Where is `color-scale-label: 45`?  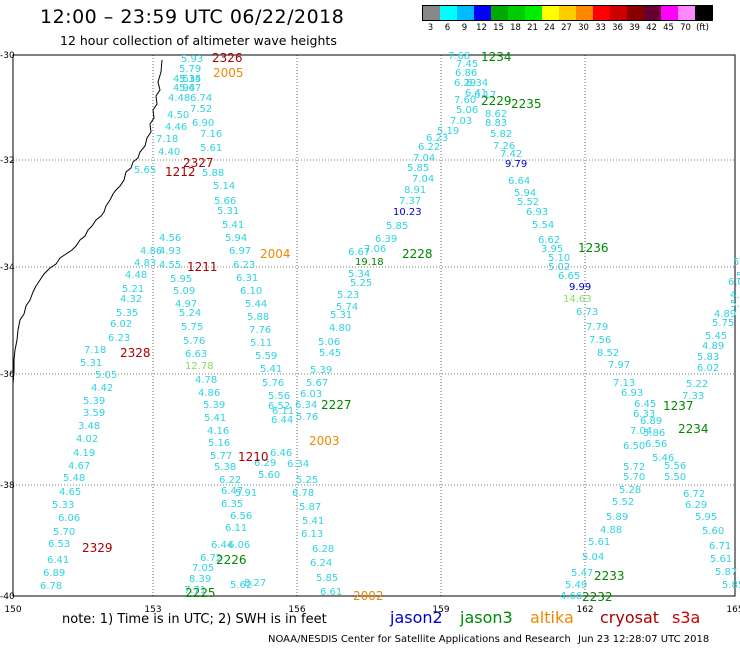 color-scale-label: 45 is located at coordinates (668, 28).